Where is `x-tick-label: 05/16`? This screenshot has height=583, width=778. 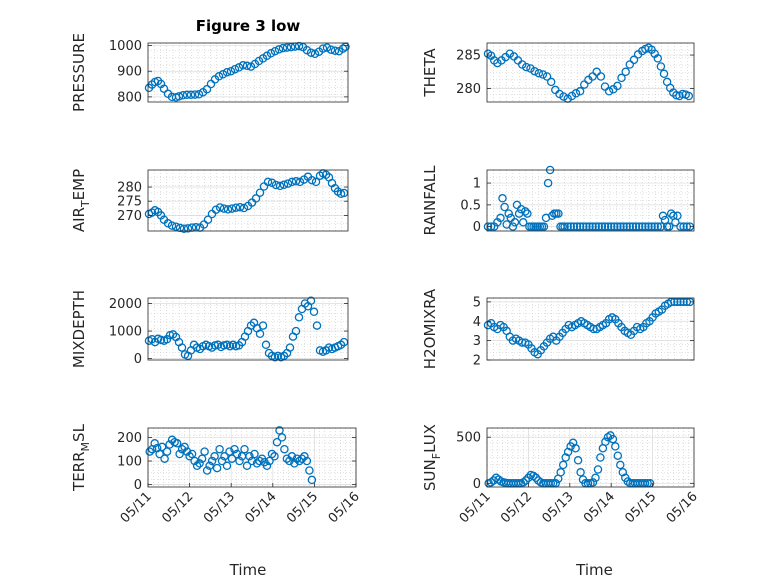 x-tick-label: 05/16 is located at coordinates (682, 507).